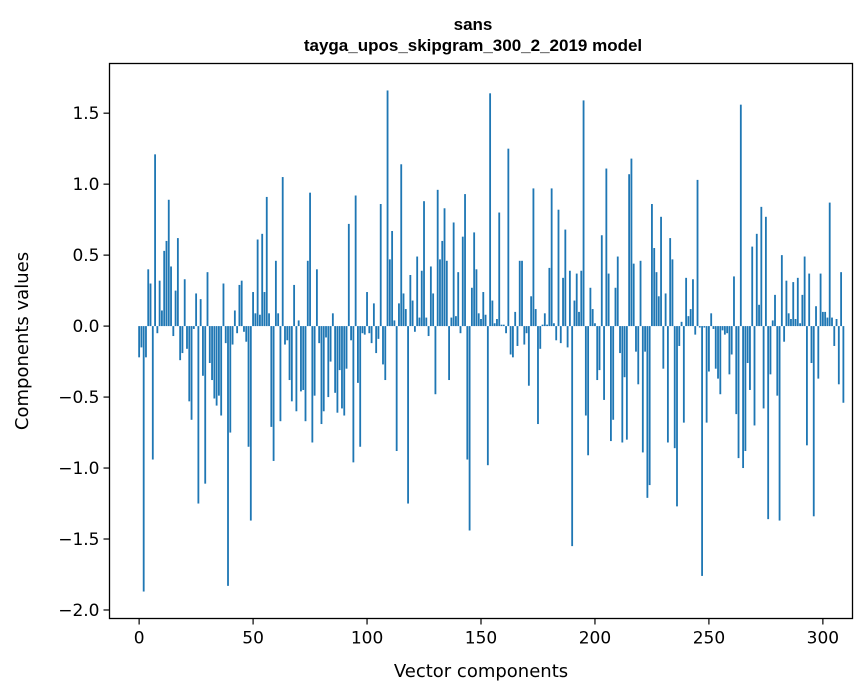  I want to click on x-tick-label: 0, so click(139, 639).